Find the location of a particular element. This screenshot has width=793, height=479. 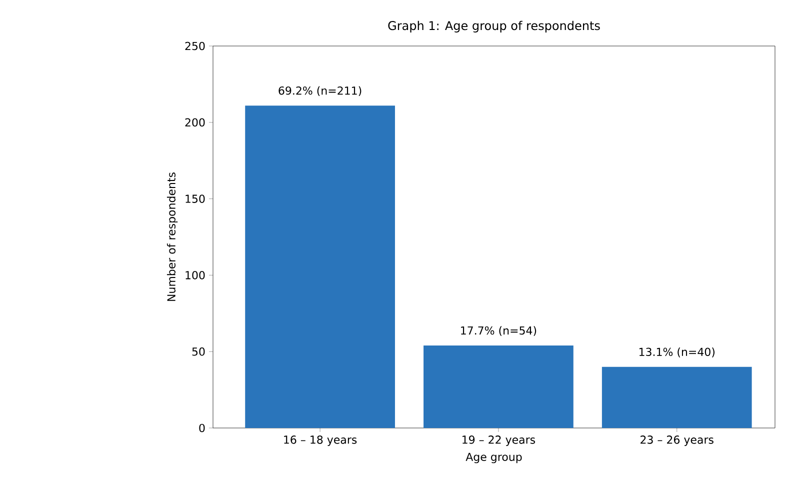

y-tick-label: 0 is located at coordinates (202, 428).